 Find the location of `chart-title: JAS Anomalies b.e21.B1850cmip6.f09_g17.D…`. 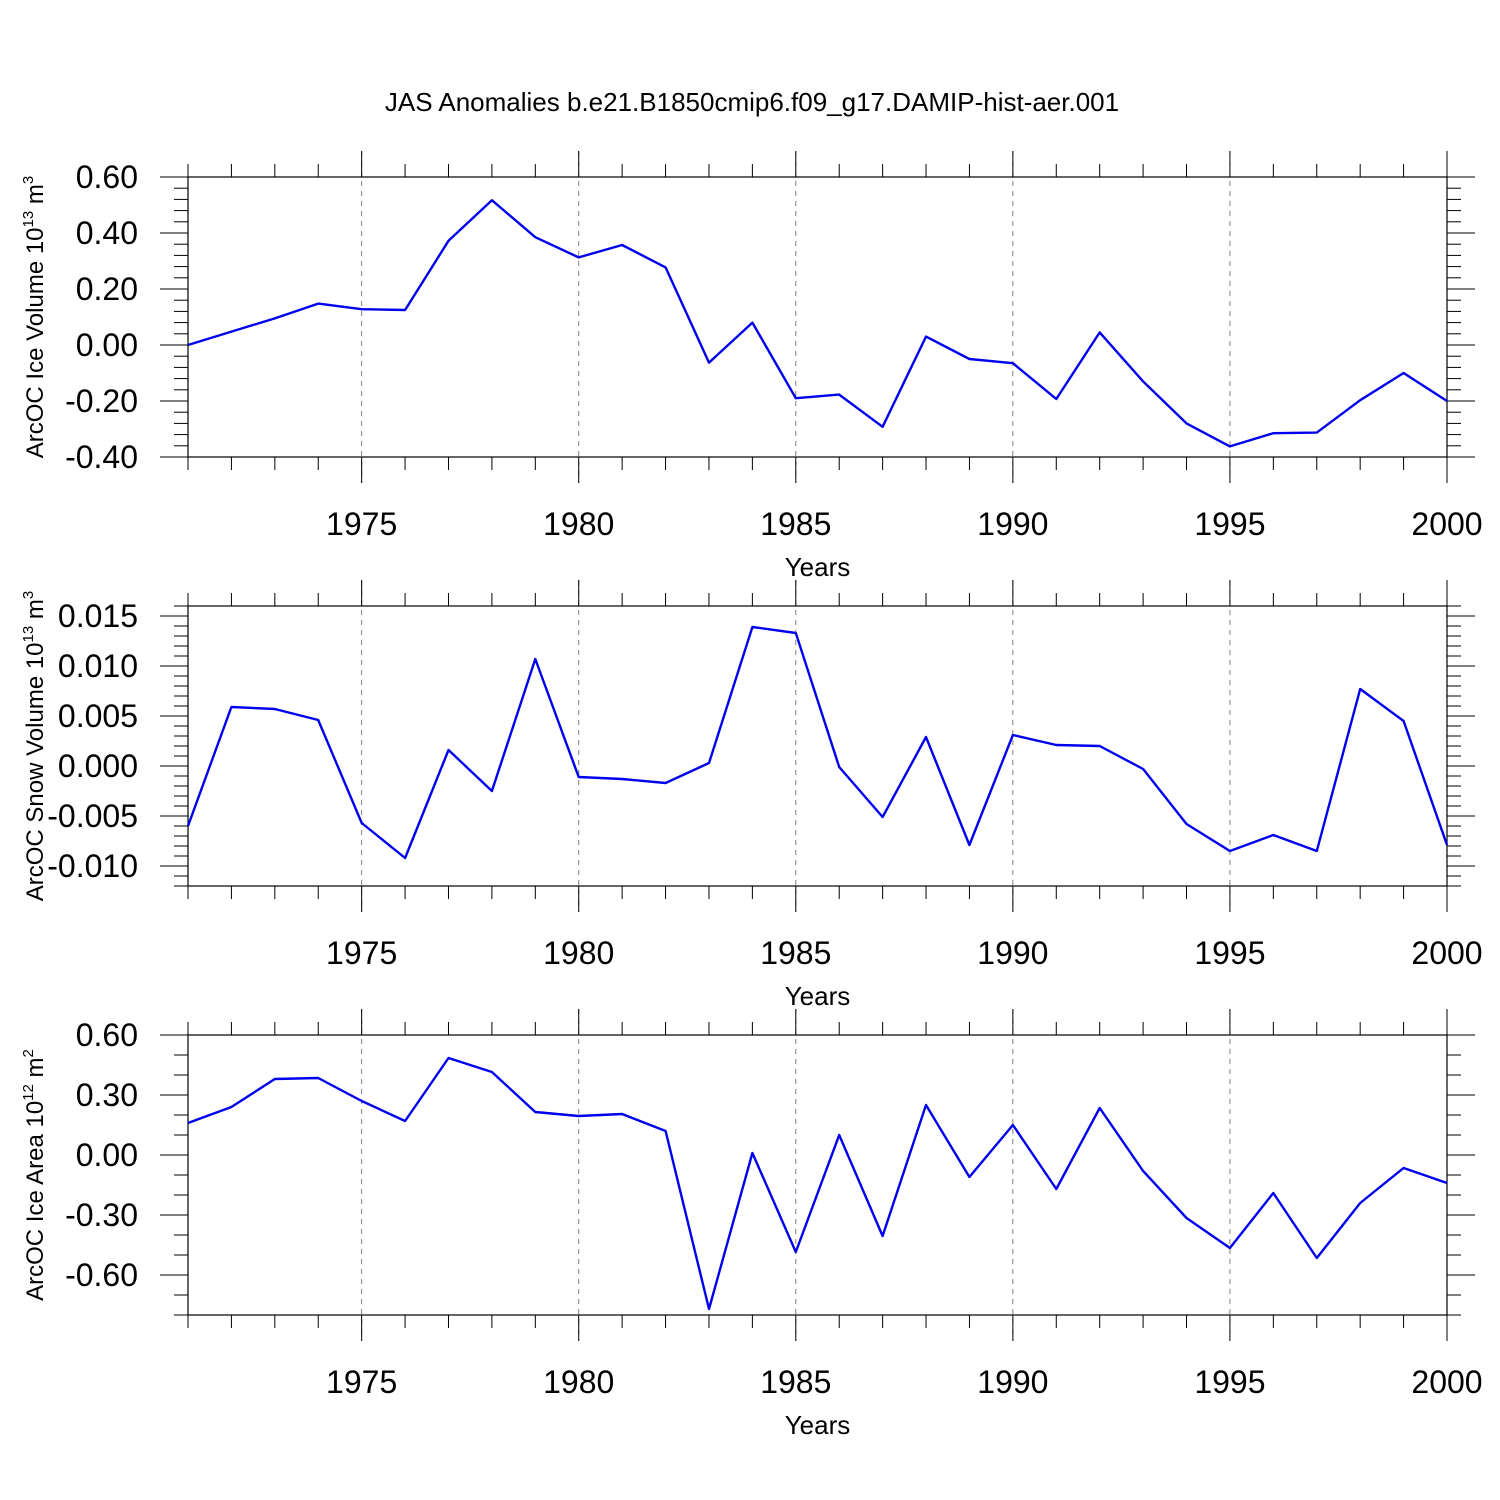

chart-title: JAS Anomalies b.e21.B1850cmip6.f09_g17.D… is located at coordinates (752, 102).